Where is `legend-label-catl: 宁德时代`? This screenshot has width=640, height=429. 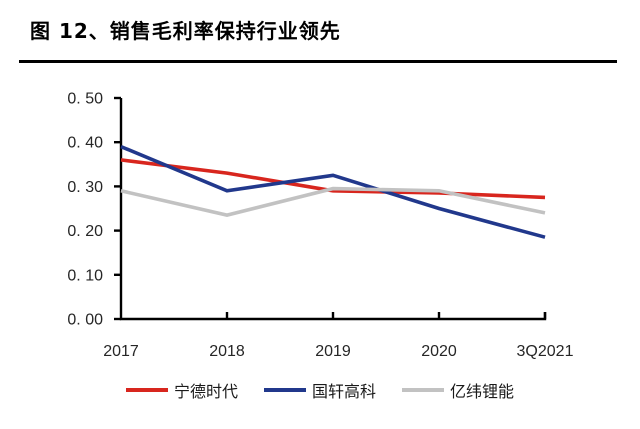 legend-label-catl: 宁德时代 is located at coordinates (205, 391).